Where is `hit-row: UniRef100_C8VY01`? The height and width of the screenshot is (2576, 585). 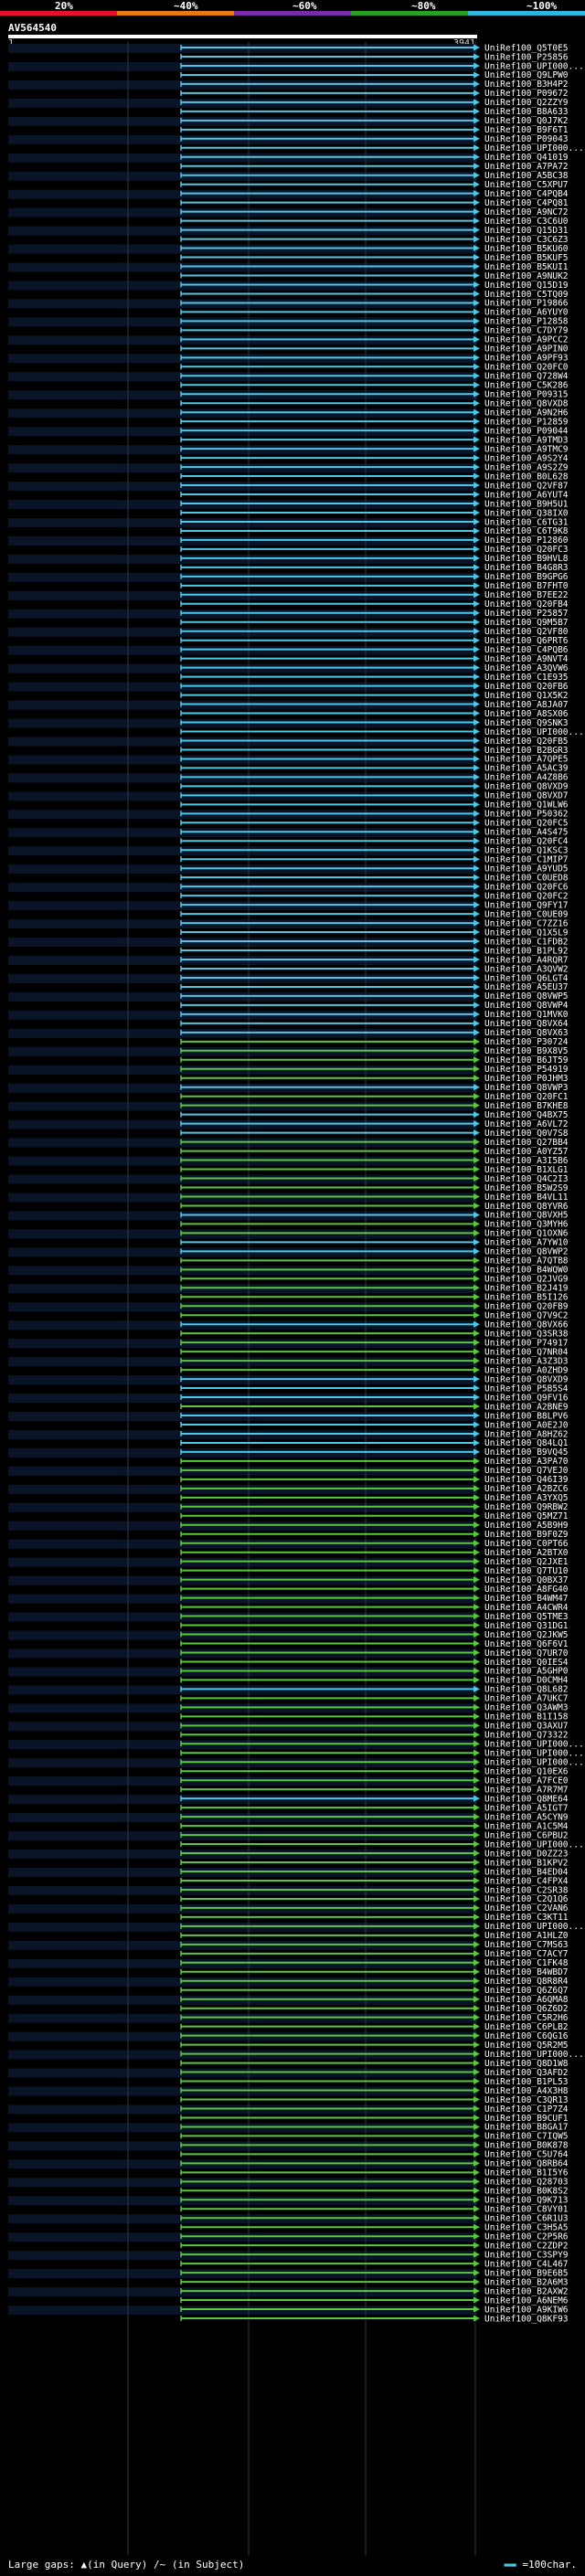
hit-row: UniRef100_C8VY01 is located at coordinates (374, 2210).